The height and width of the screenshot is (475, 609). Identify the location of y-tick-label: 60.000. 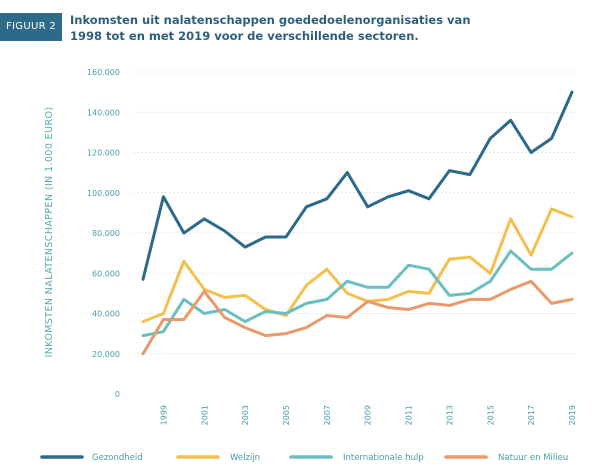
(106, 273).